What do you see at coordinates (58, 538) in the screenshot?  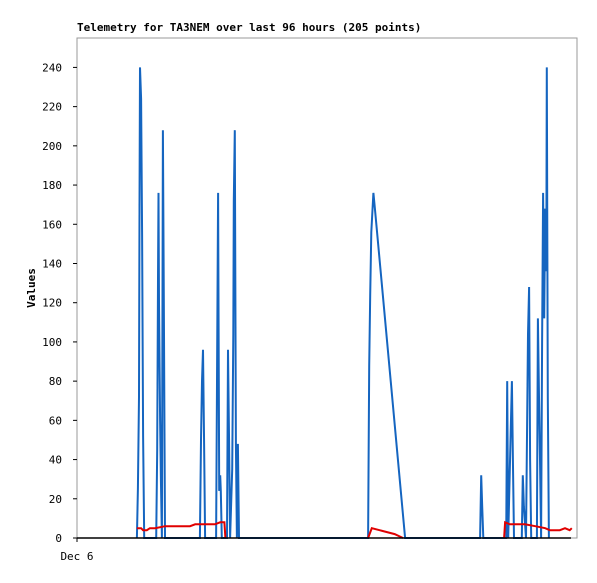 I see `y-tick-label: 0` at bounding box center [58, 538].